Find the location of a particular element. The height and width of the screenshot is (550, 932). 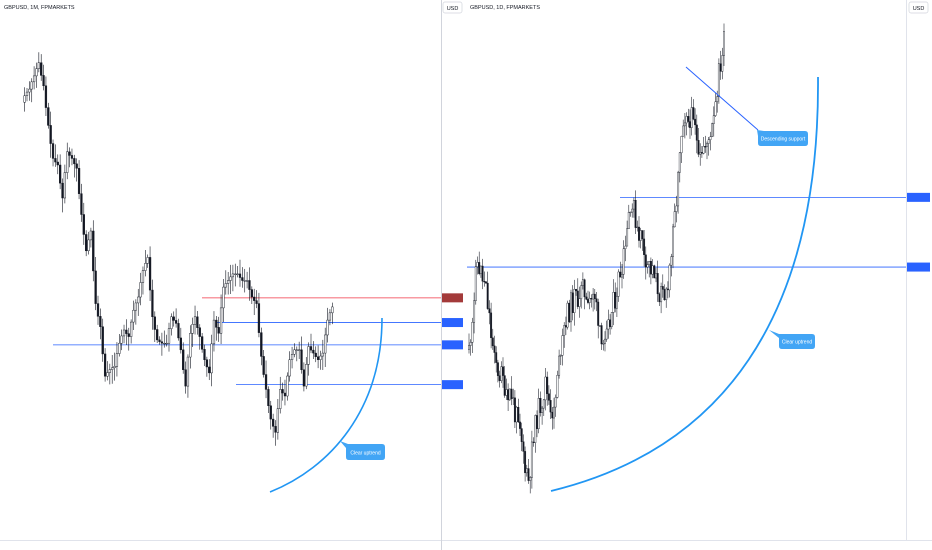

right-level-tags is located at coordinates (918, 232).